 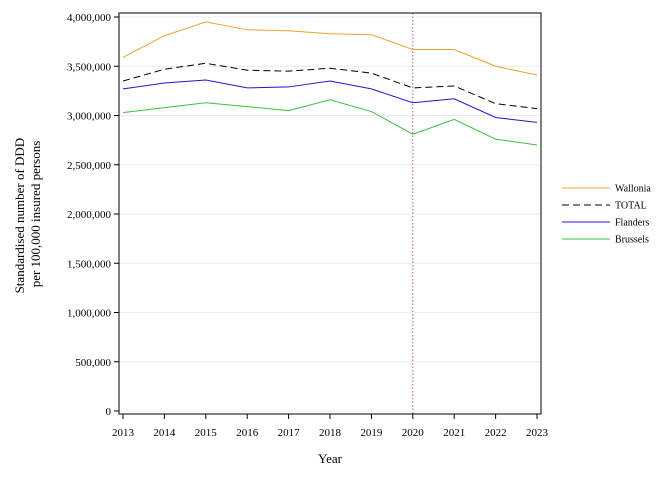 What do you see at coordinates (330, 433) in the screenshot?
I see `x-tick-label: 2018` at bounding box center [330, 433].